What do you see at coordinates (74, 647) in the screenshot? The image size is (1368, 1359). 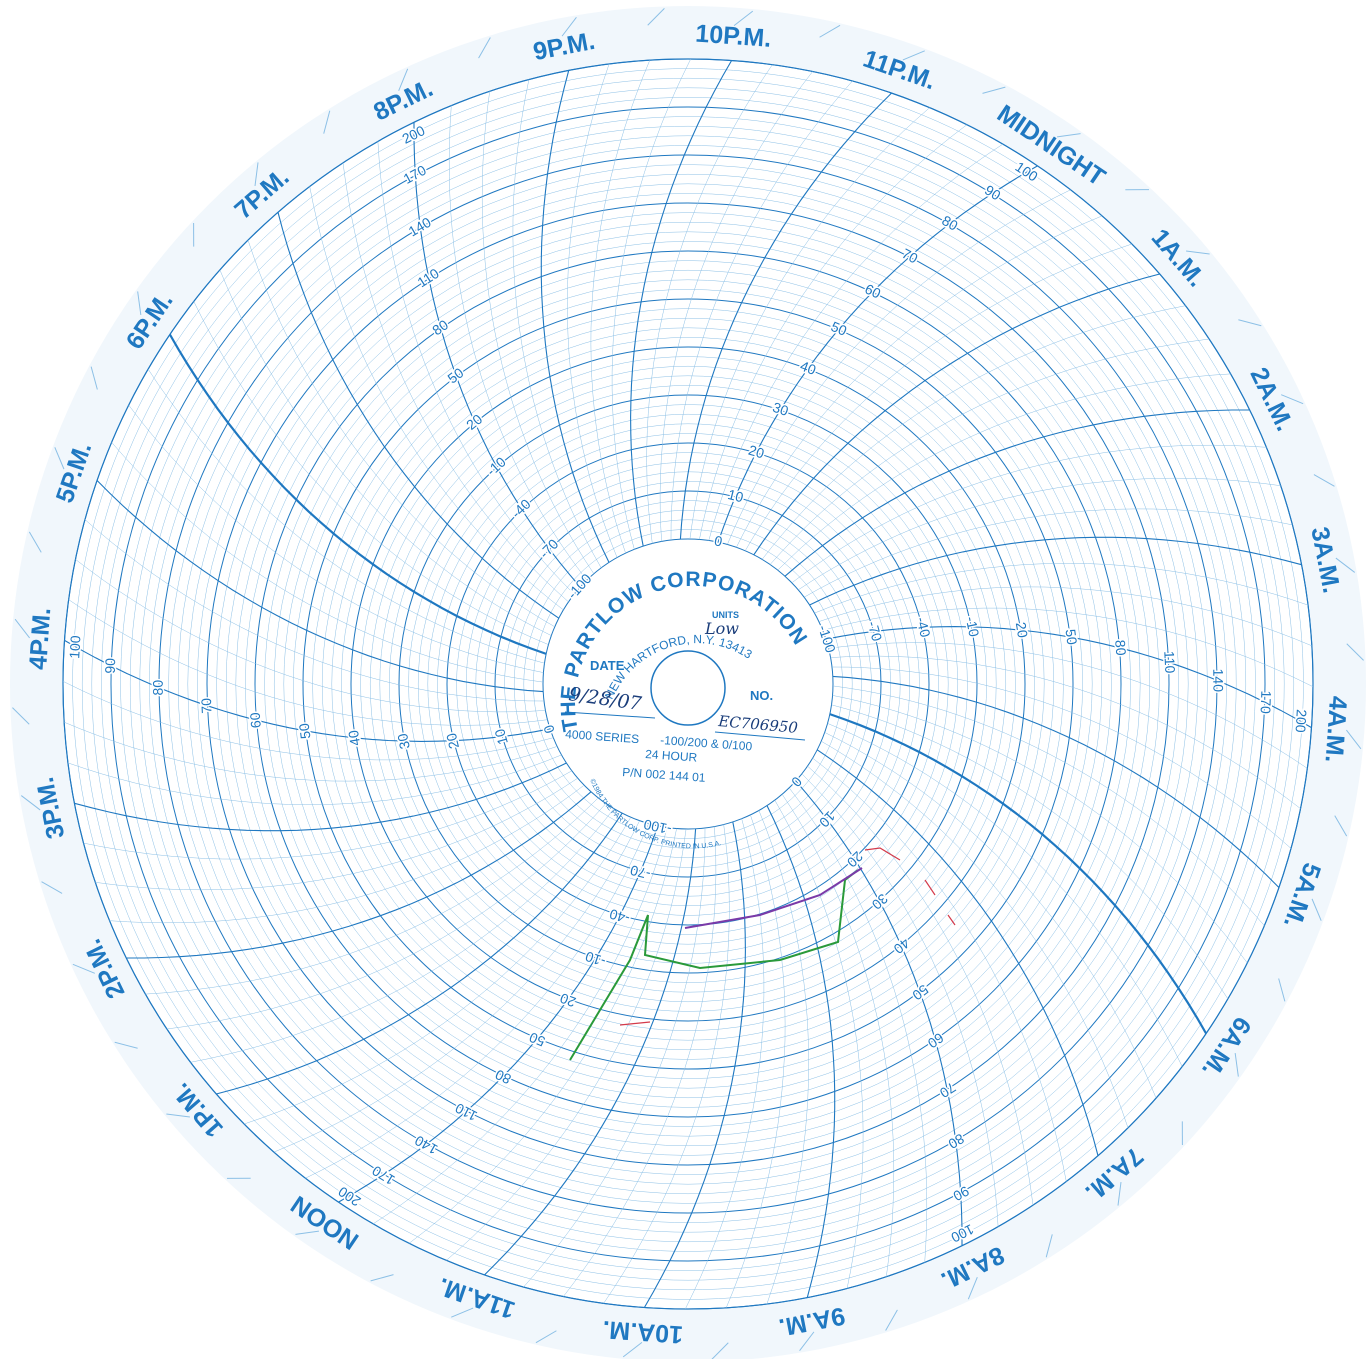 I see `scale-label: 100` at bounding box center [74, 647].